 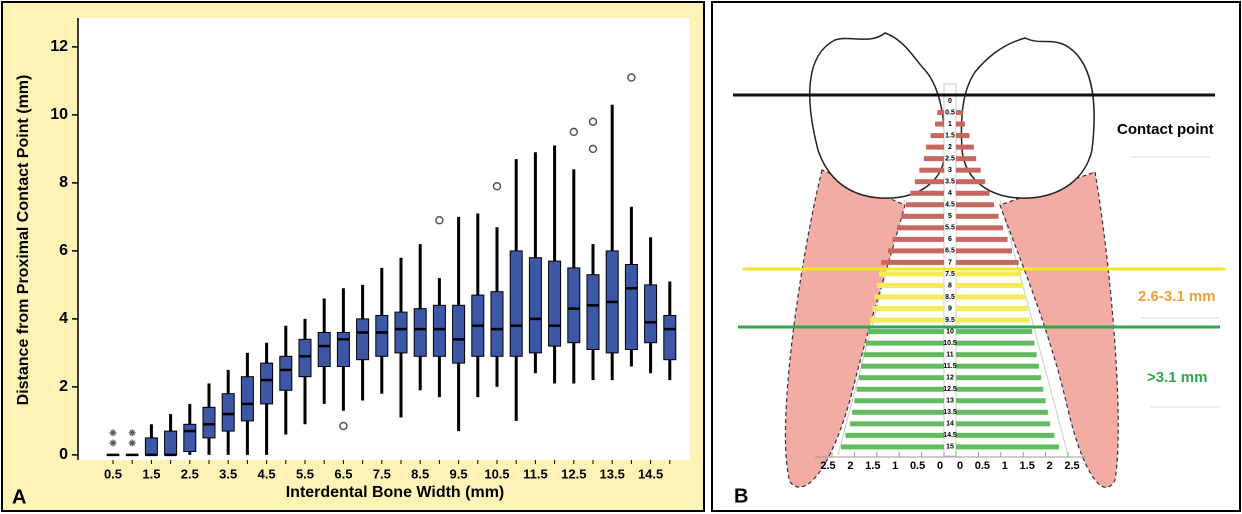 I want to click on row-label: 2, so click(x=950, y=147).